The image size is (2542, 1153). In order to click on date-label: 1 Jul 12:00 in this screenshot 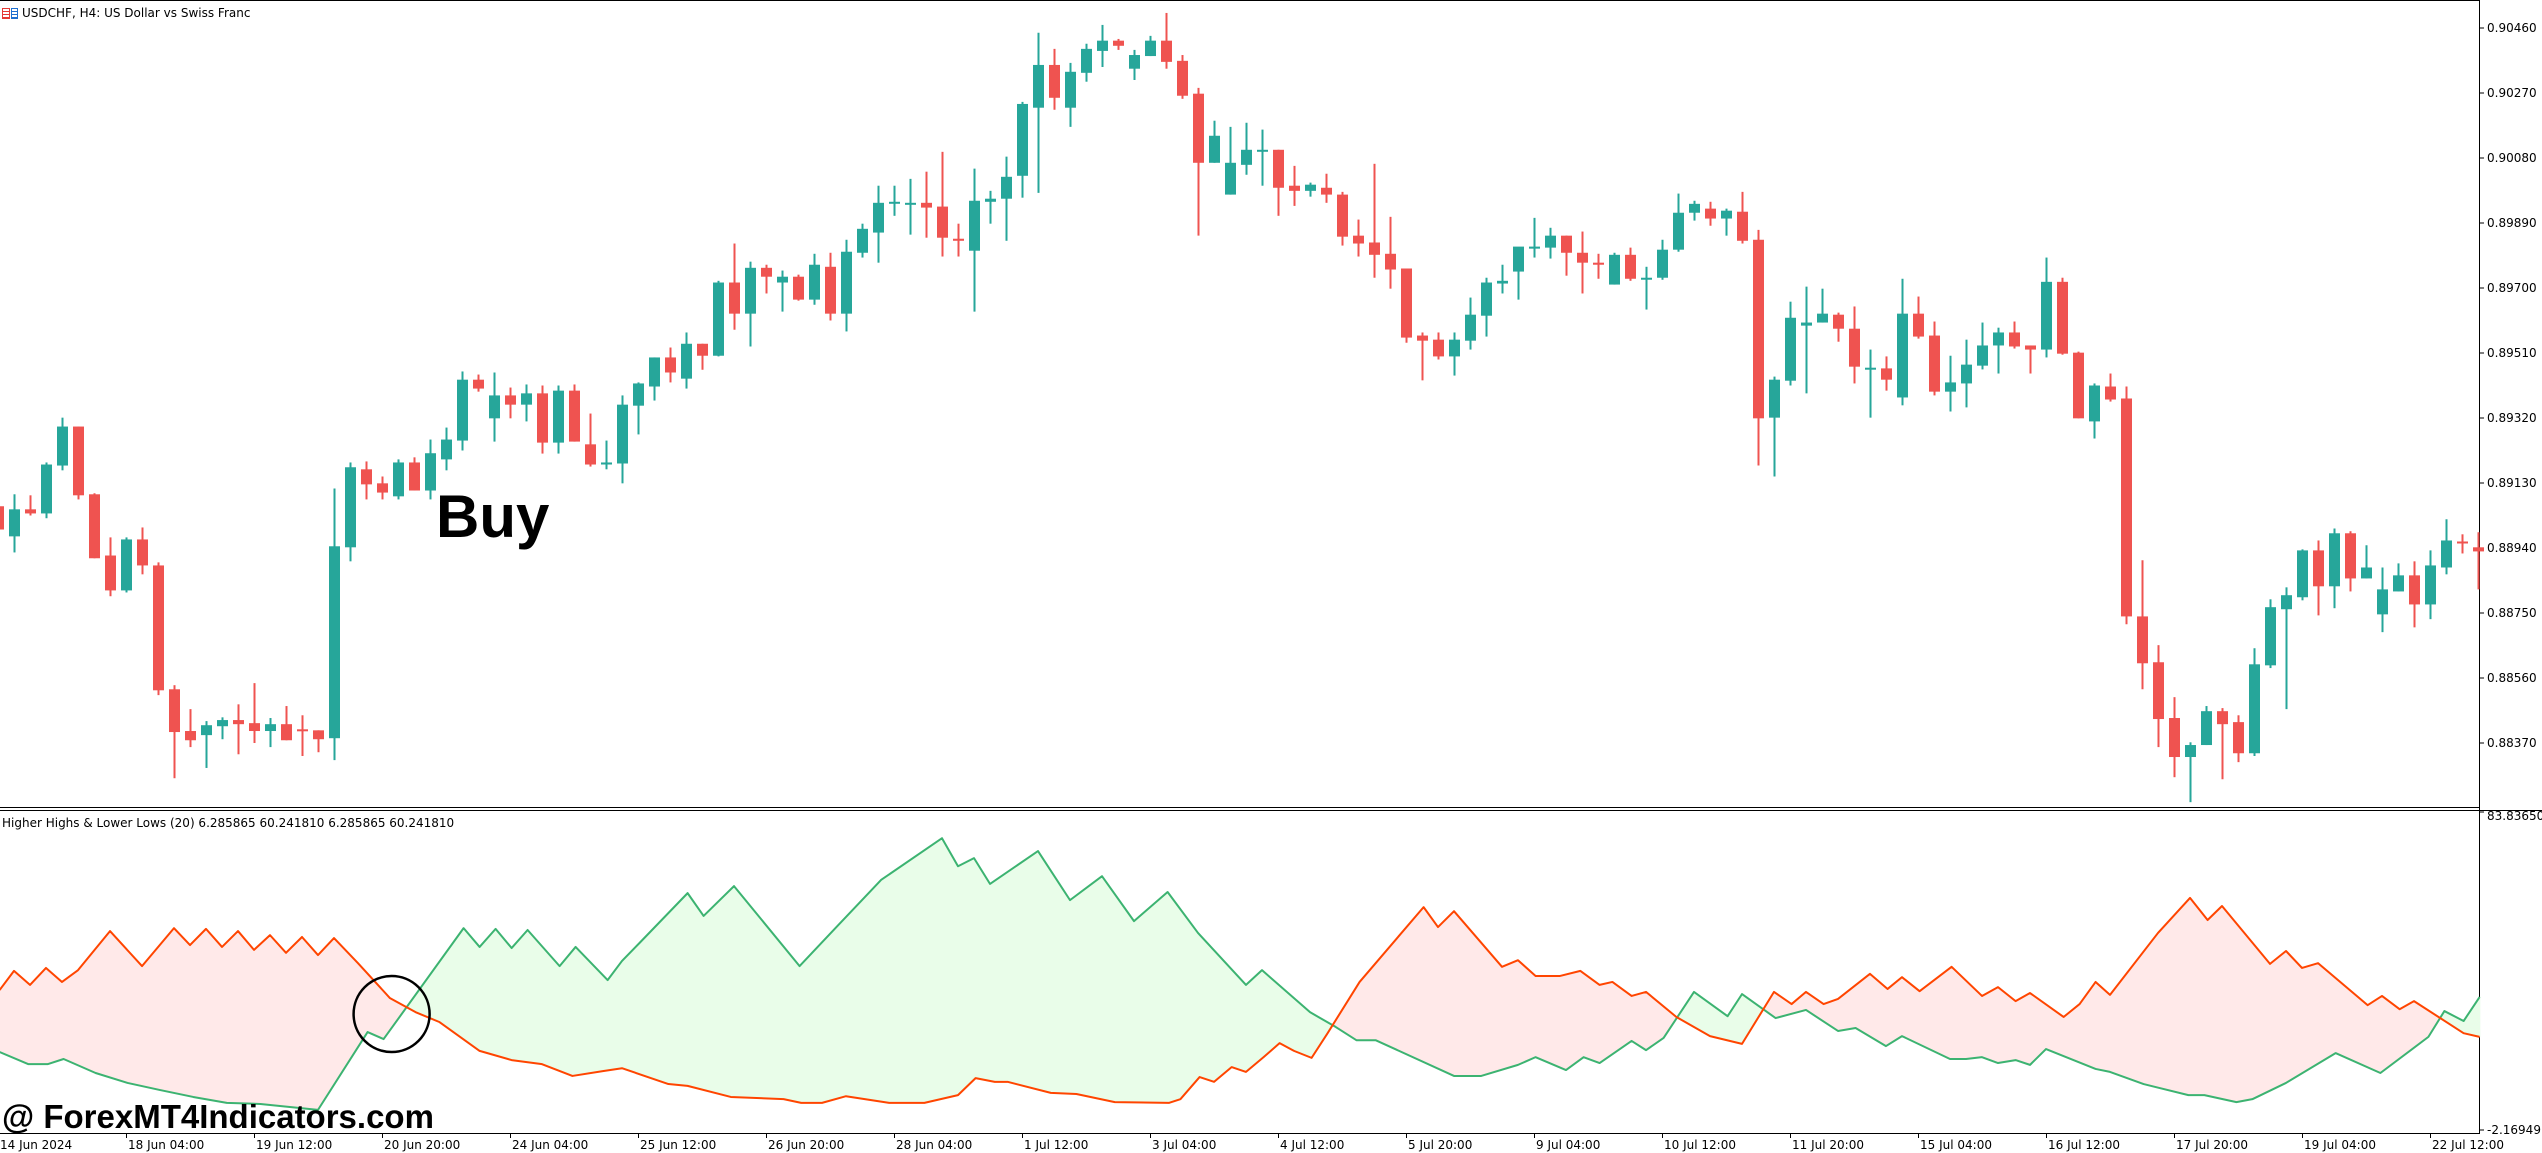, I will do `click(1056, 1145)`.